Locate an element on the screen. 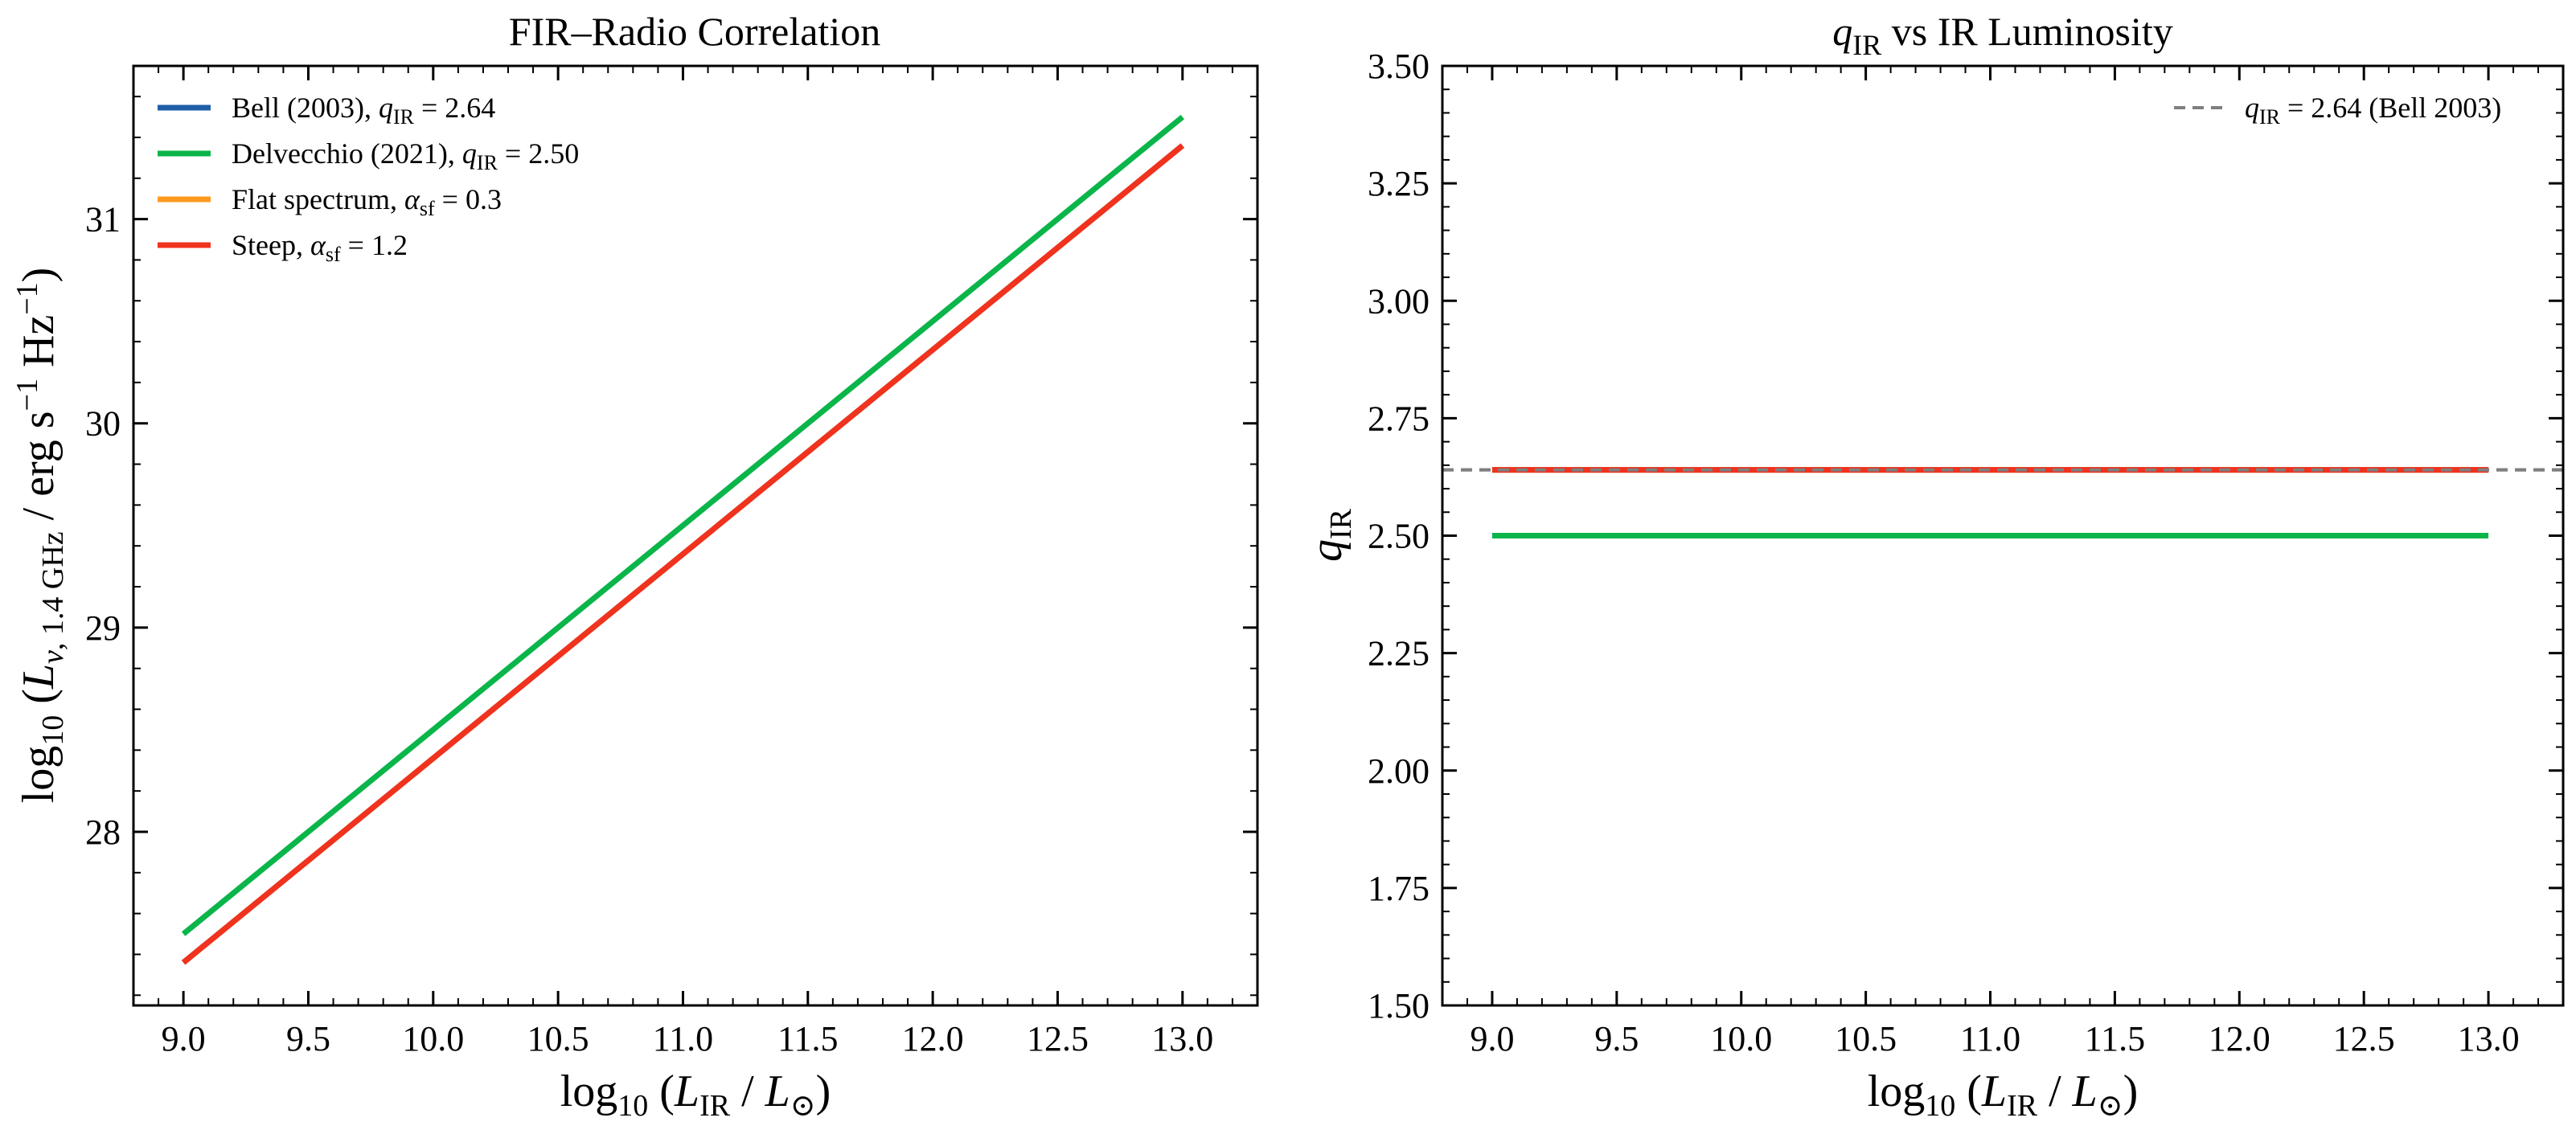  chart-title: qIR vs IR Luminosity is located at coordinates (2002, 35).